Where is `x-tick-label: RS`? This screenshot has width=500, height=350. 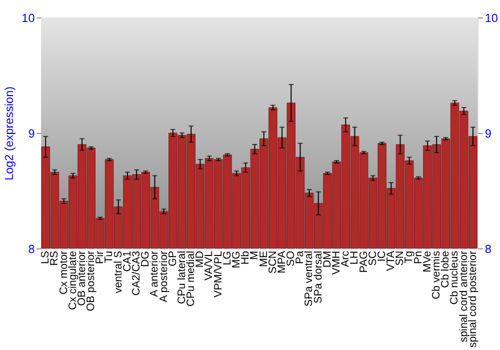 x-tick-label: RS is located at coordinates (54, 258).